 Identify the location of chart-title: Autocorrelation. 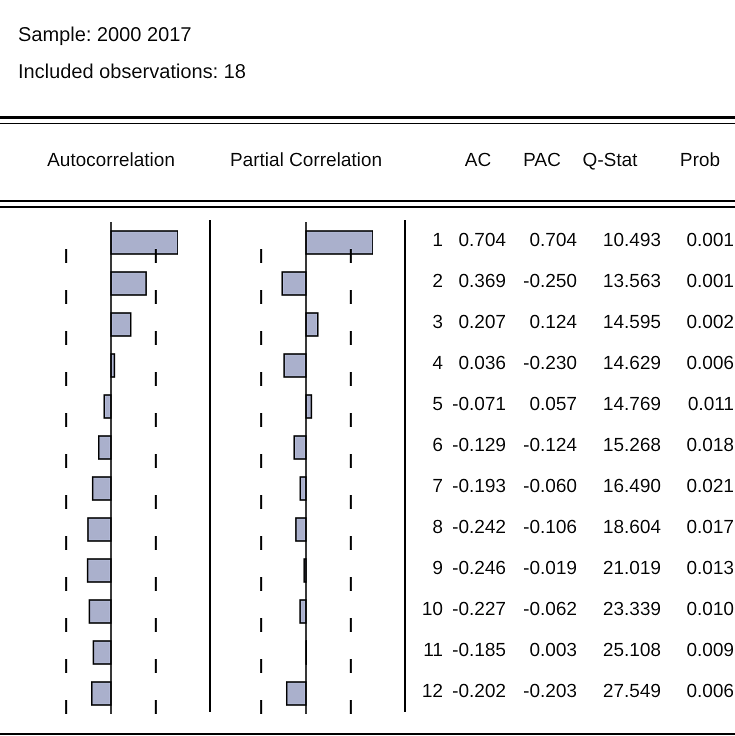
(111, 161).